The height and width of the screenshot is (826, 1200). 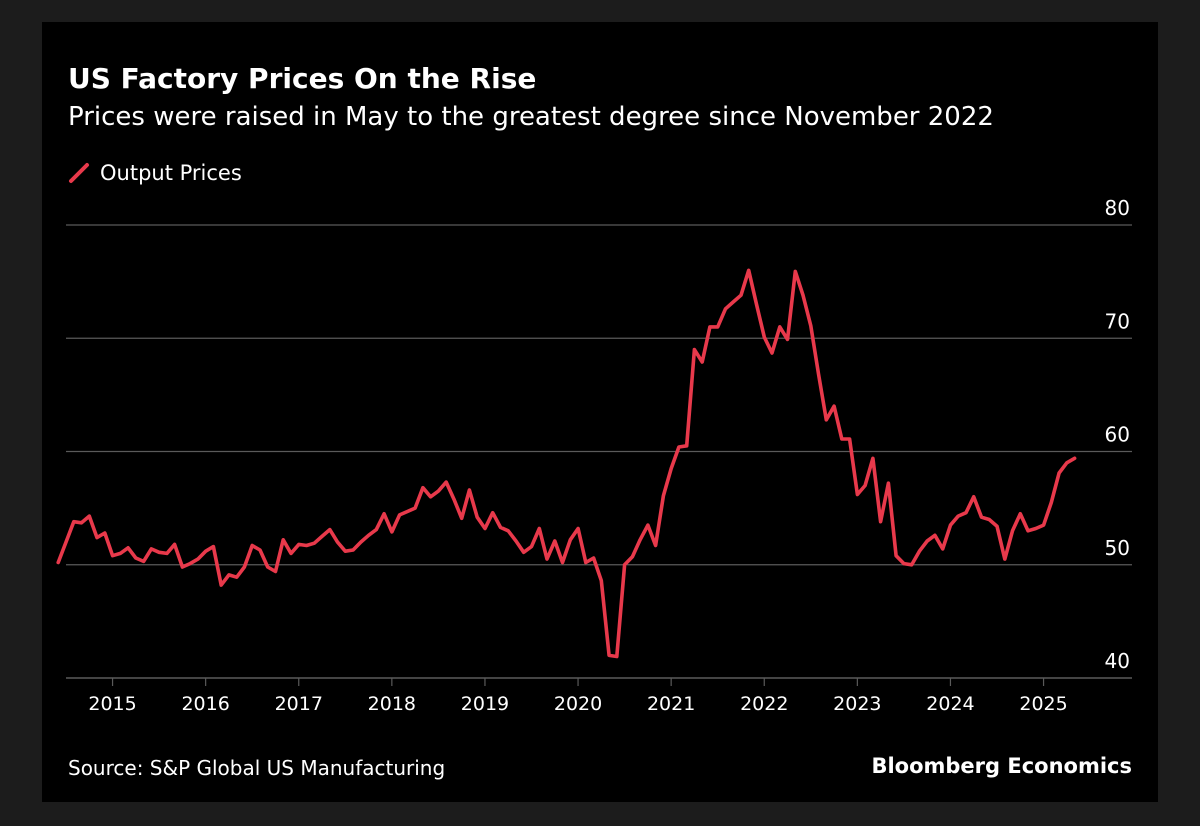 What do you see at coordinates (257, 768) in the screenshot?
I see `source-note: Source: S&P Global US Manufacturing` at bounding box center [257, 768].